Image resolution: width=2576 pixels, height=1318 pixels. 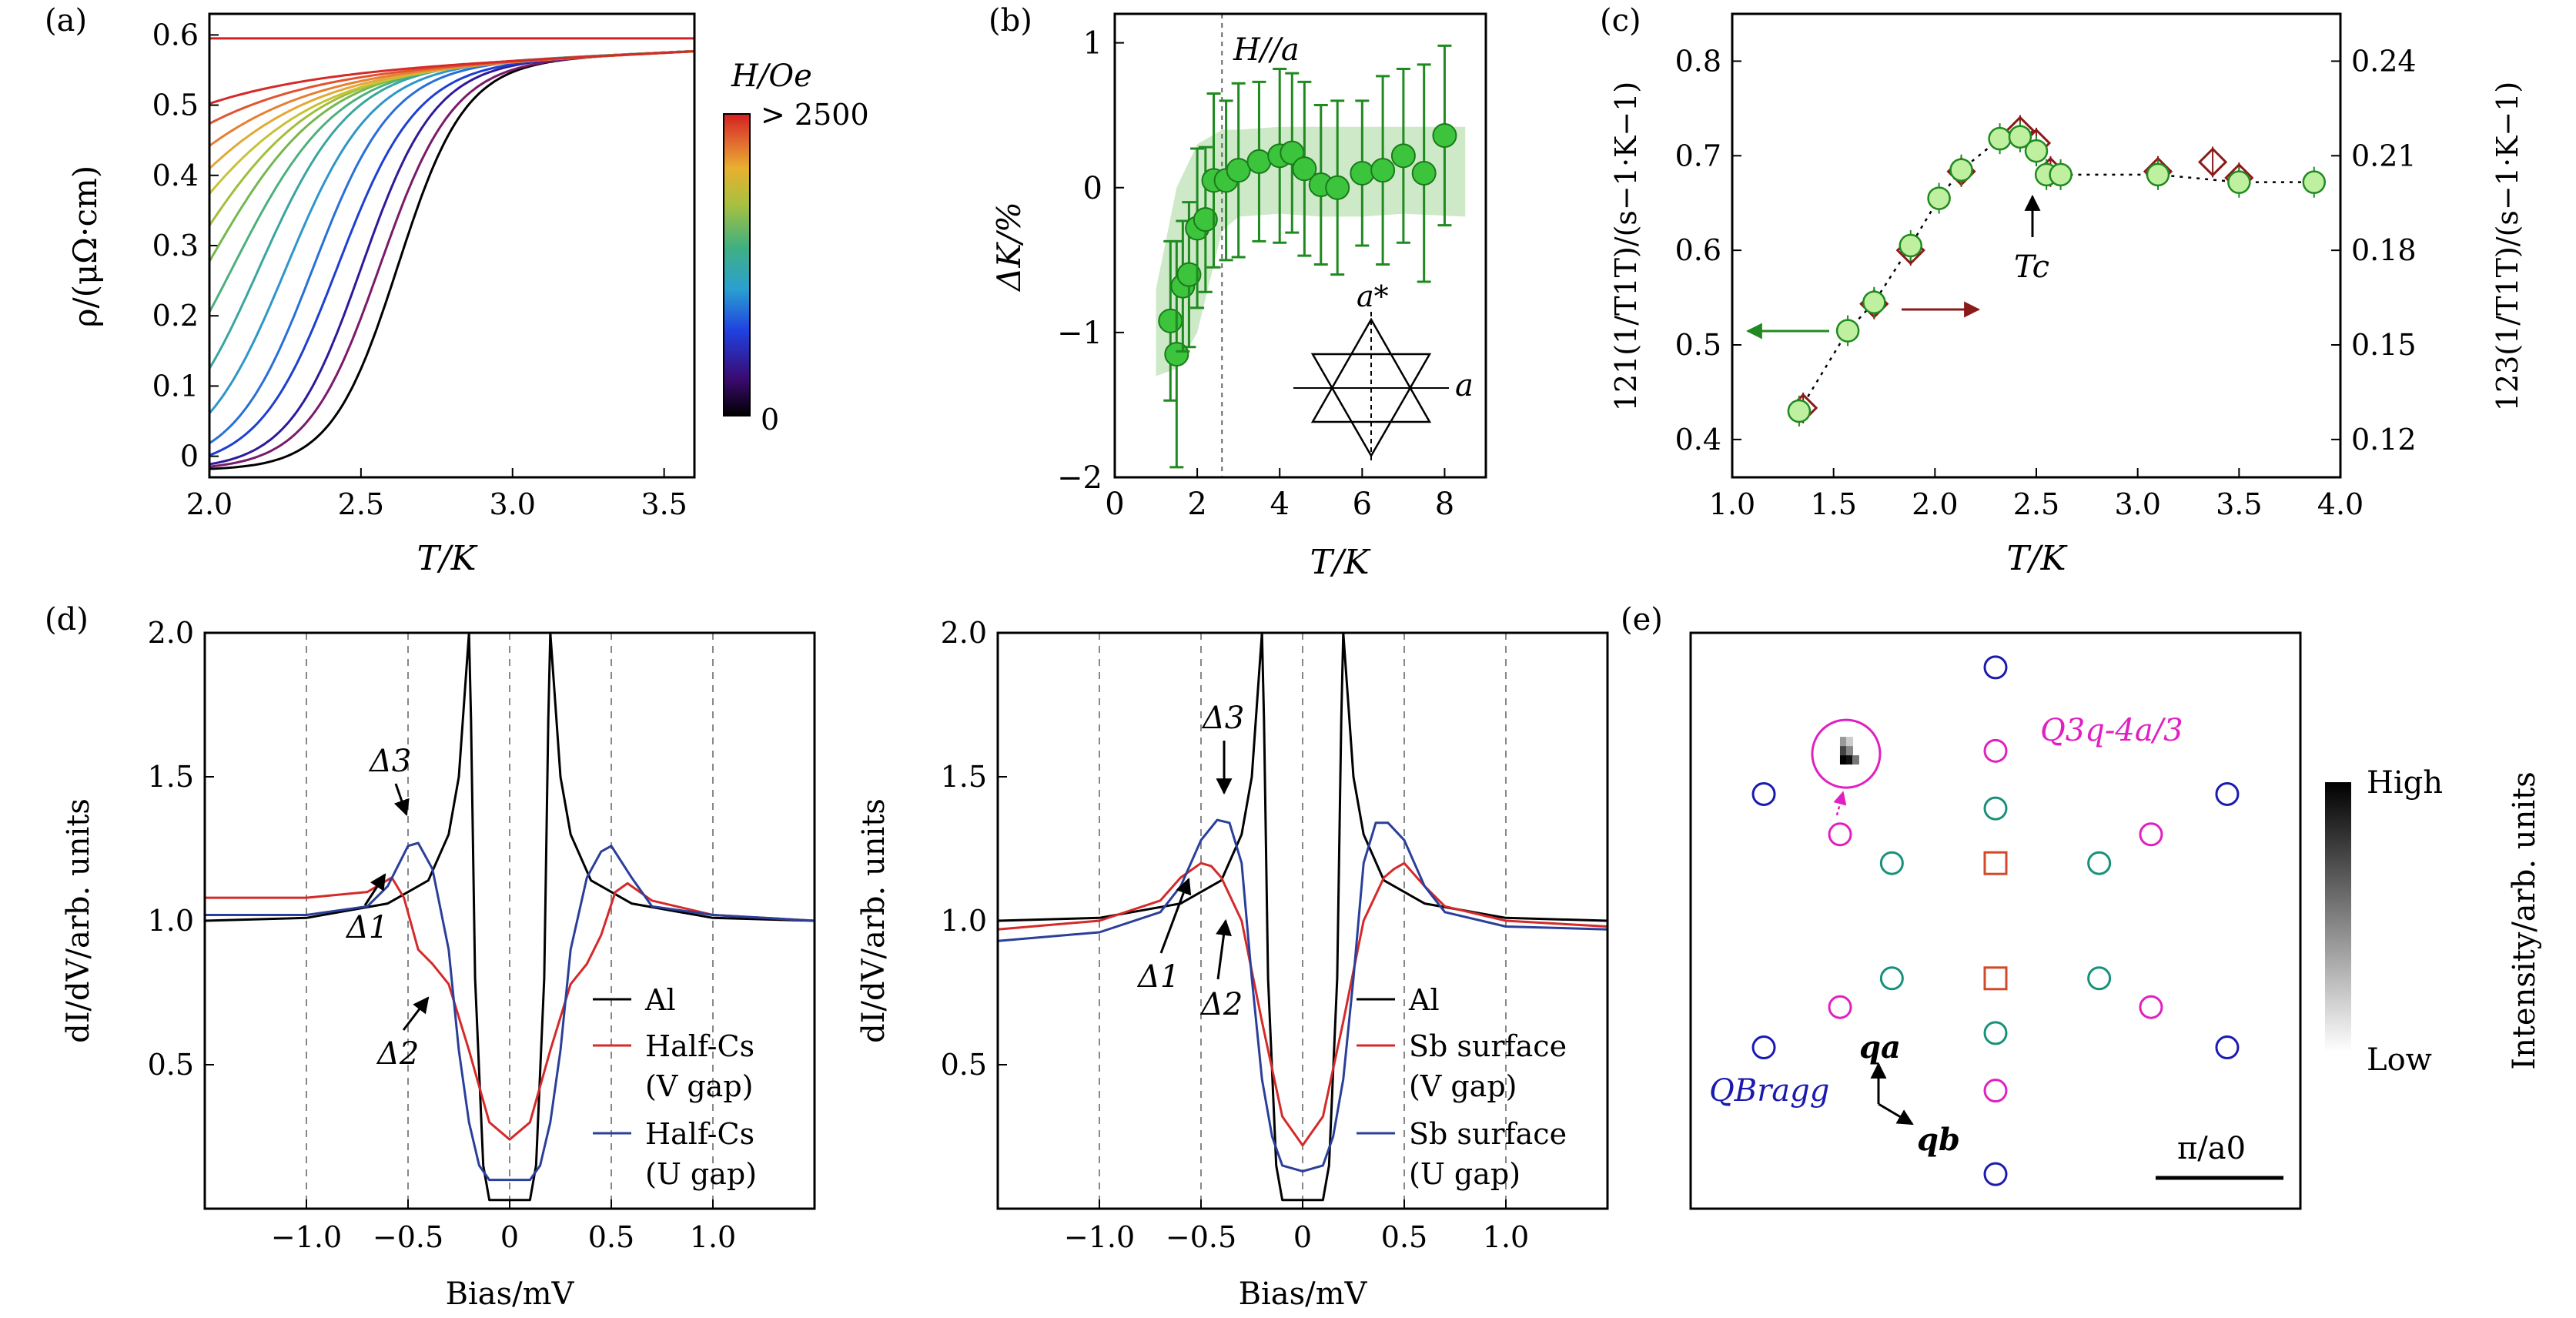 What do you see at coordinates (447, 558) in the screenshot?
I see `panel-a-xlabel: T/K` at bounding box center [447, 558].